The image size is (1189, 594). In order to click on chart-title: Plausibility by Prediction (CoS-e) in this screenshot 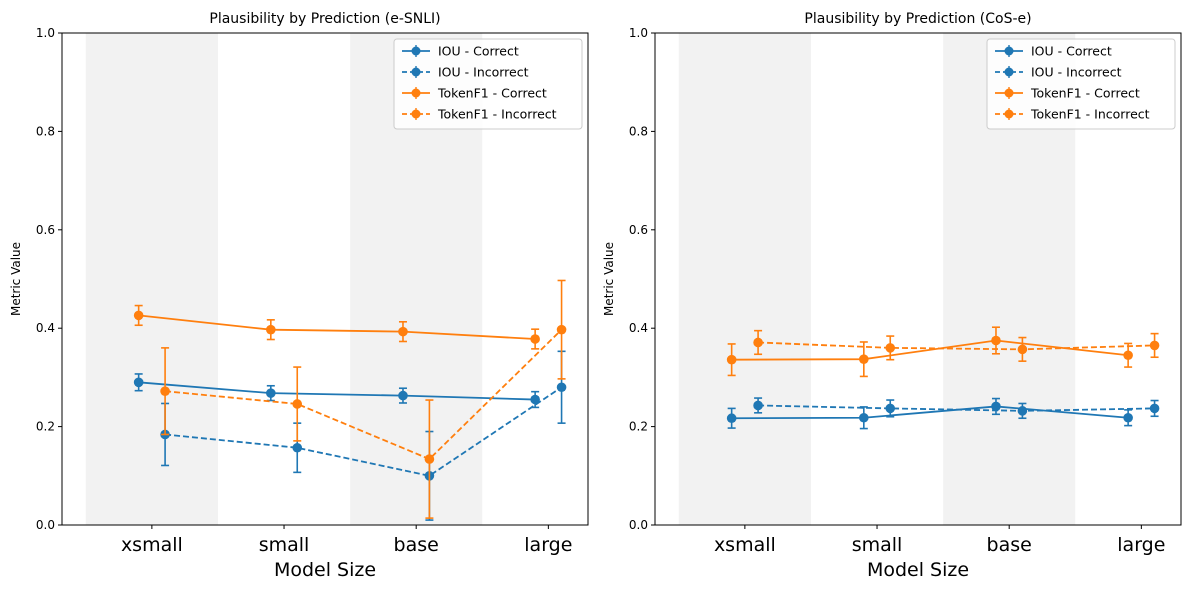, I will do `click(917, 19)`.